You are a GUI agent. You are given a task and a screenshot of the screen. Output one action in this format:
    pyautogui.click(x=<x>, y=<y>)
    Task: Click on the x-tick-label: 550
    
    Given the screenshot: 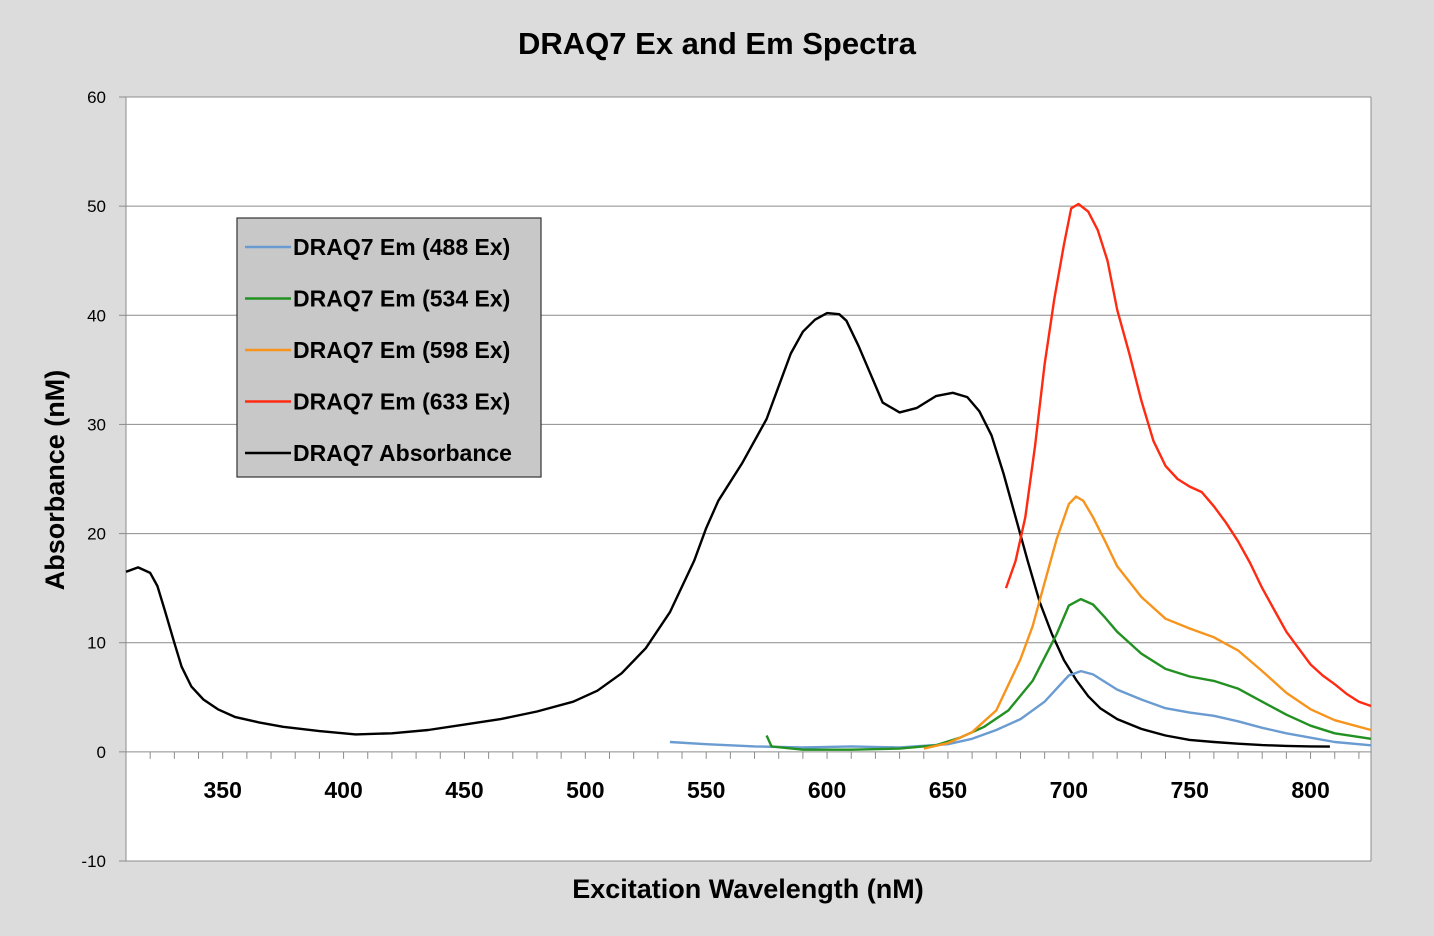 What is the action you would take?
    pyautogui.click(x=706, y=790)
    